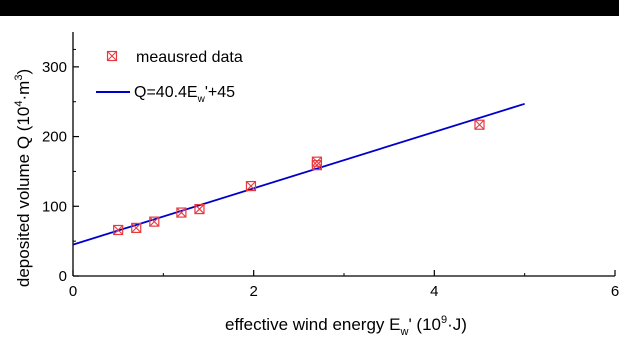  I want to click on x-label-sub: w, so click(404, 332).